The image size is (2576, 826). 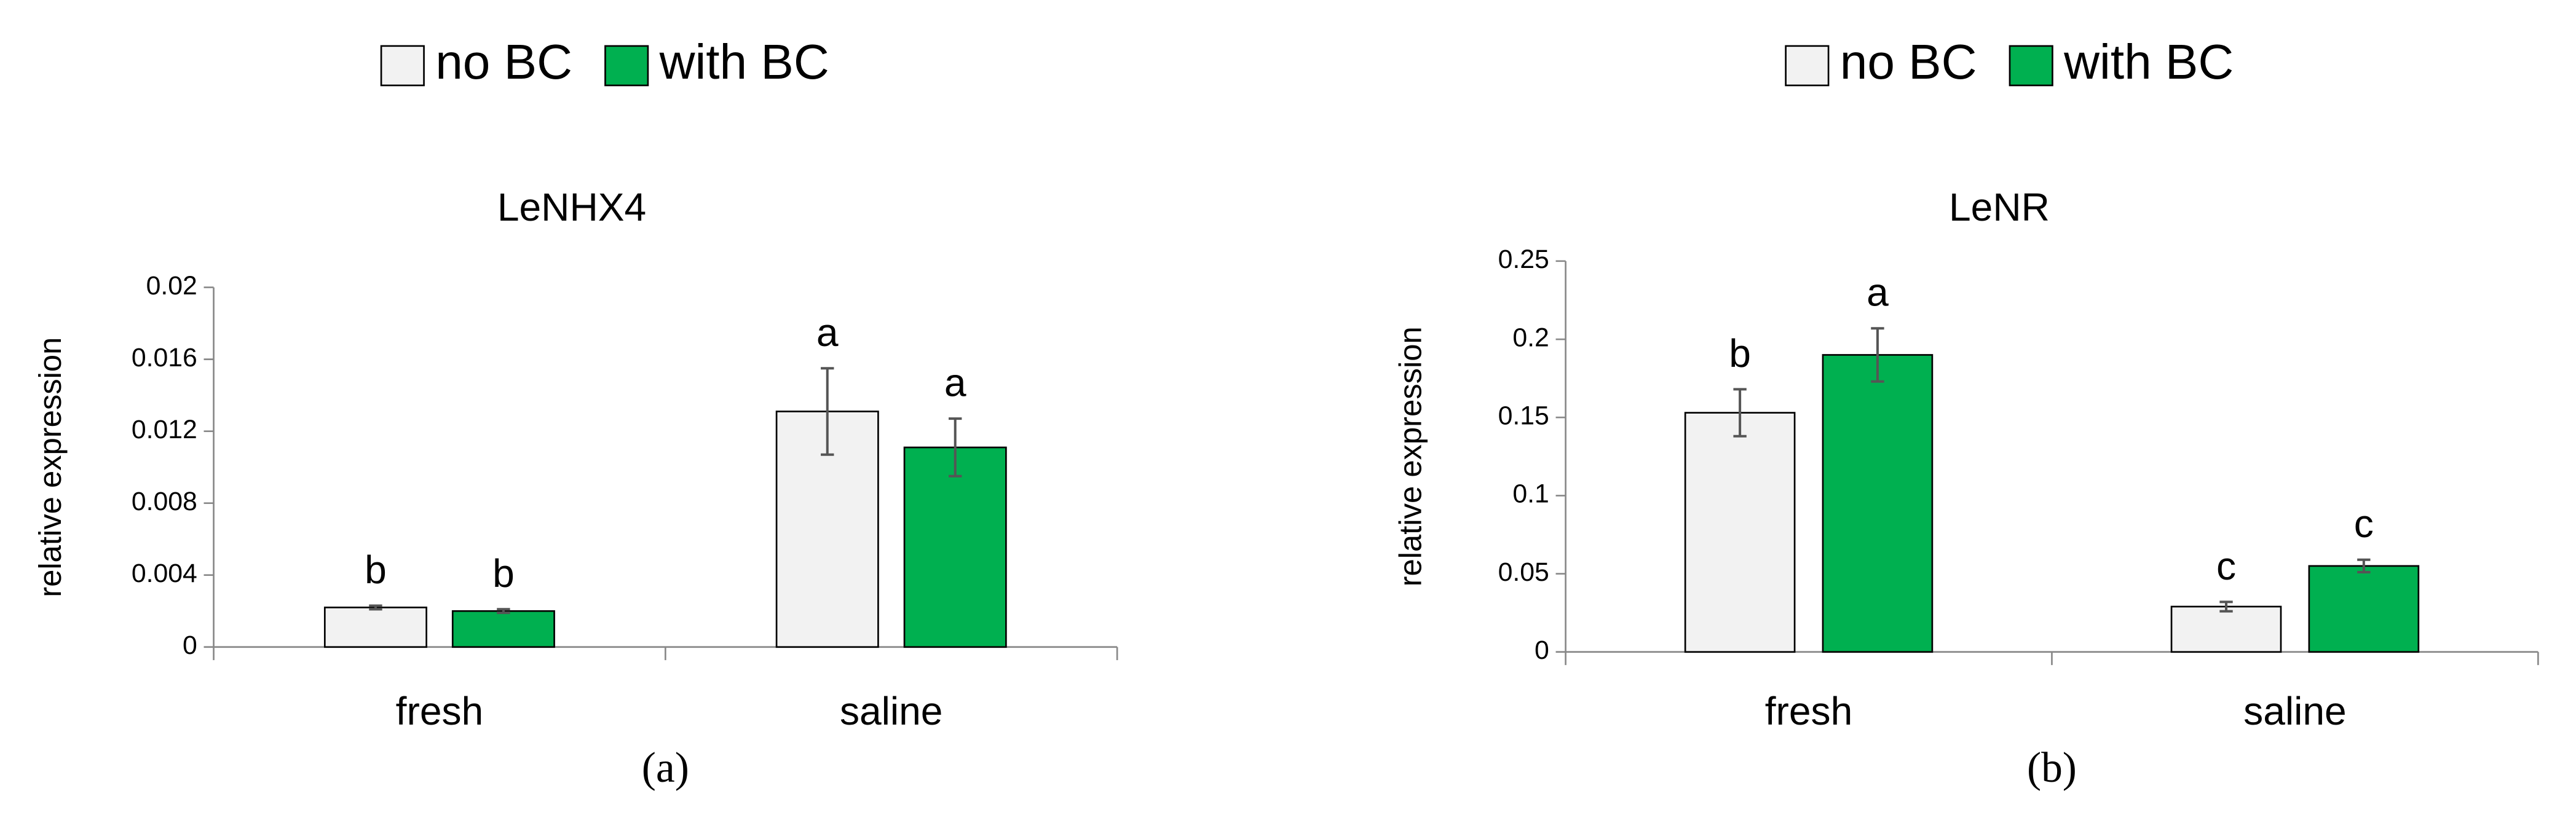 I want to click on y-tick-label: 0.15, so click(x=1524, y=416).